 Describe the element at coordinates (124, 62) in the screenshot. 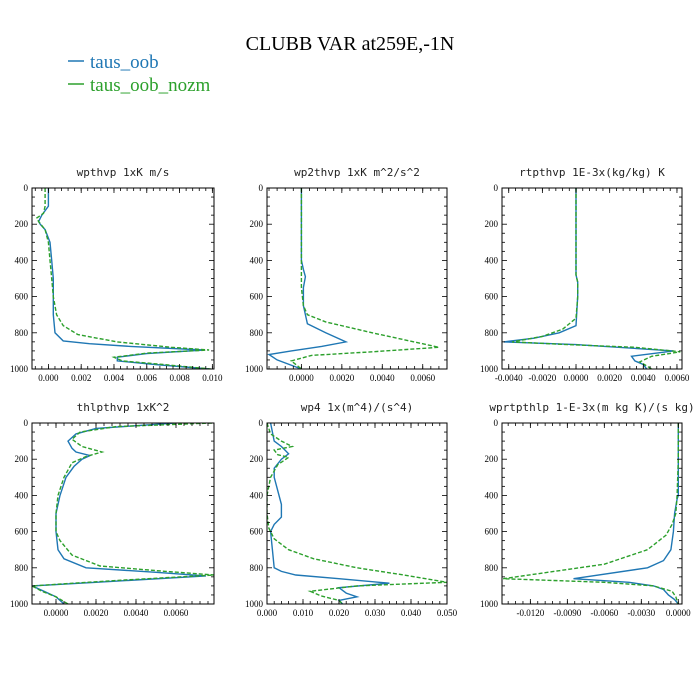

I see `legend-label-taus-oob: taus_oob` at that location.